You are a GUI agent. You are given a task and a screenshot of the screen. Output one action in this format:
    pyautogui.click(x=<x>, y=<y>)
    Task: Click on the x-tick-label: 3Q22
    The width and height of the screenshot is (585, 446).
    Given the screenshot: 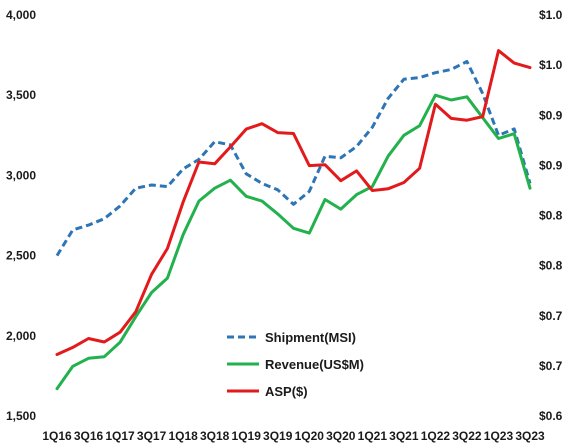 What is the action you would take?
    pyautogui.click(x=467, y=436)
    